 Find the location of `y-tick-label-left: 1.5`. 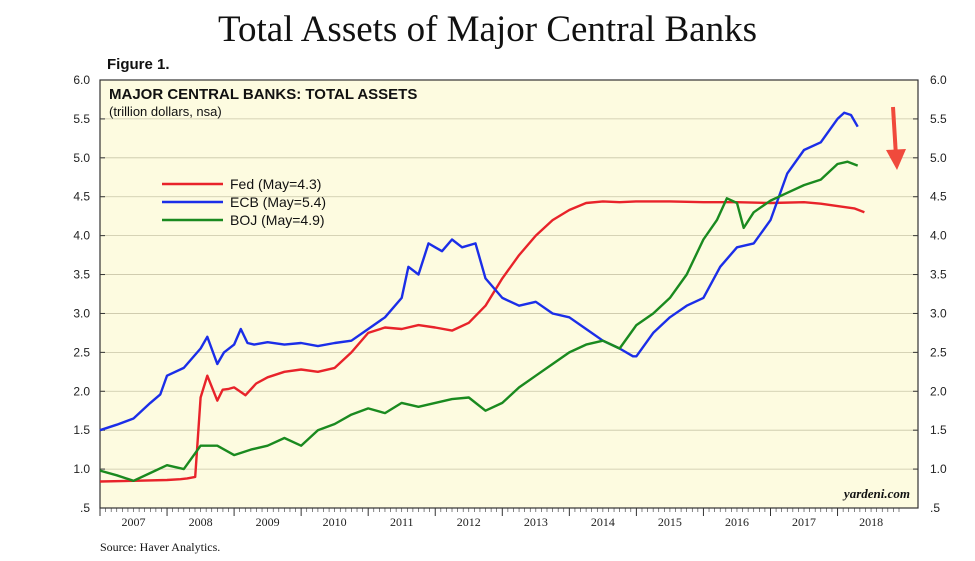

y-tick-label-left: 1.5 is located at coordinates (81, 430).